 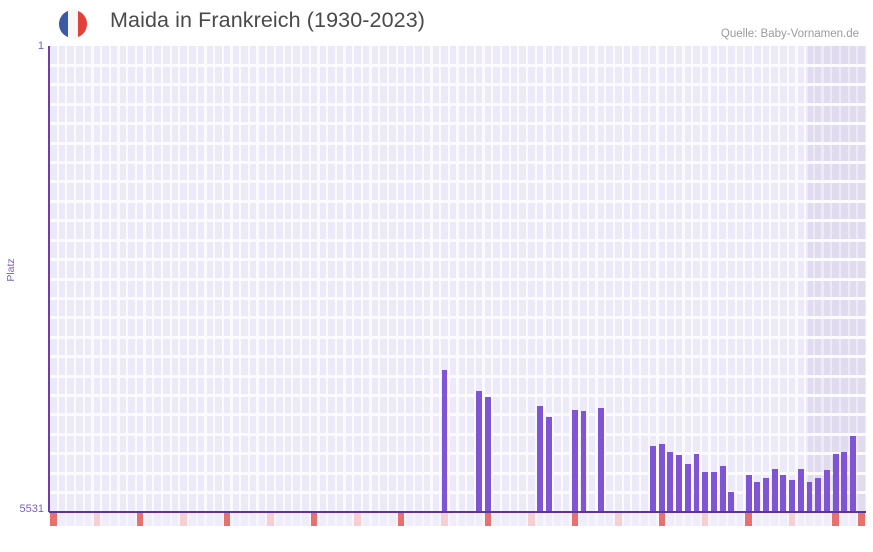 I want to click on x-axis-line, so click(x=457, y=512).